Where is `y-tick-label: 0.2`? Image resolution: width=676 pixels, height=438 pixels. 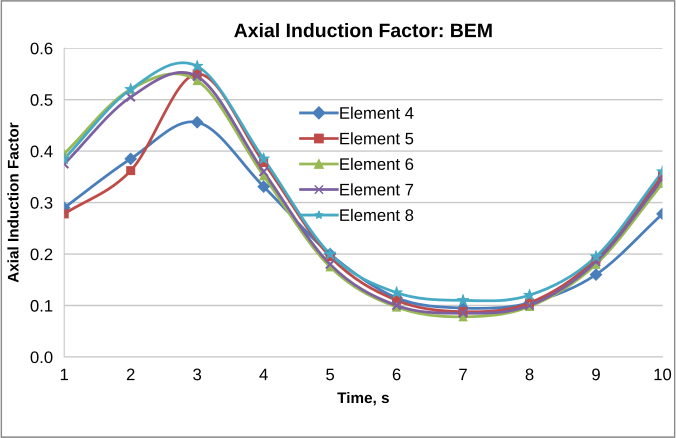 y-tick-label: 0.2 is located at coordinates (41, 254).